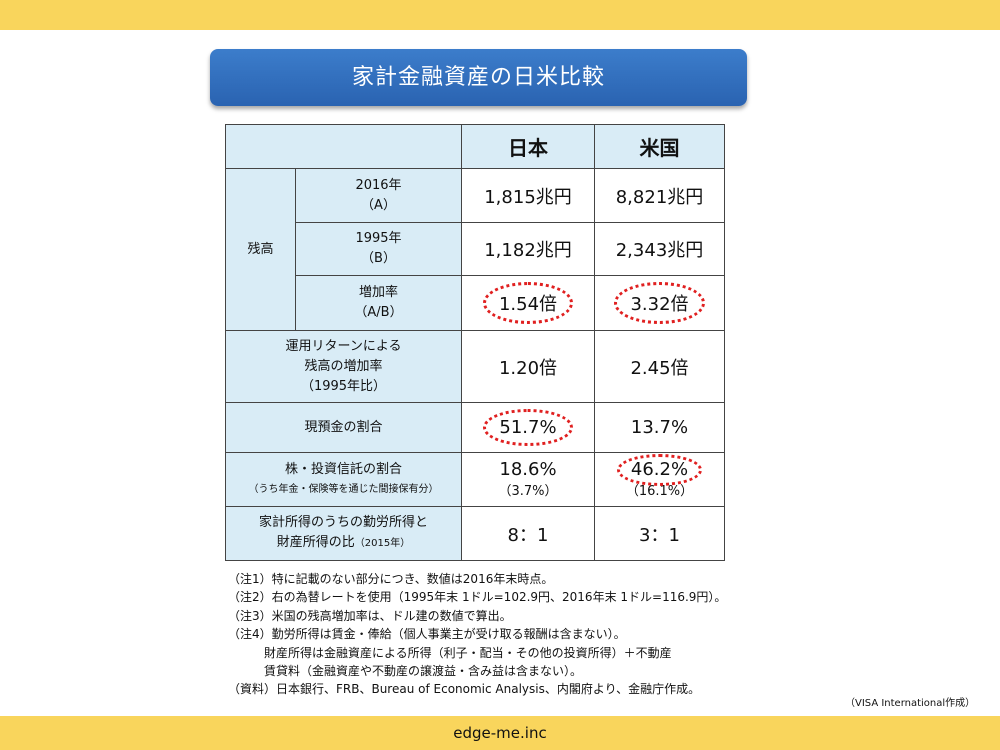  What do you see at coordinates (659, 366) in the screenshot?
I see `row-return-us: 2.45倍` at bounding box center [659, 366].